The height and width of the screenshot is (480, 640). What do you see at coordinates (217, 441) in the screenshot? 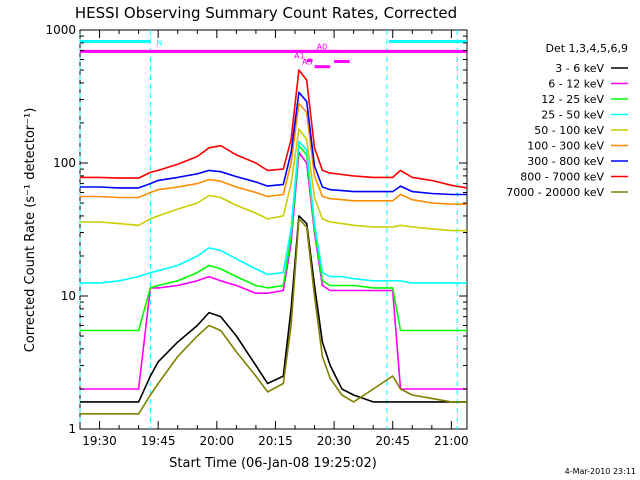
I see `x-tick-label-2: 20:00` at bounding box center [217, 441].